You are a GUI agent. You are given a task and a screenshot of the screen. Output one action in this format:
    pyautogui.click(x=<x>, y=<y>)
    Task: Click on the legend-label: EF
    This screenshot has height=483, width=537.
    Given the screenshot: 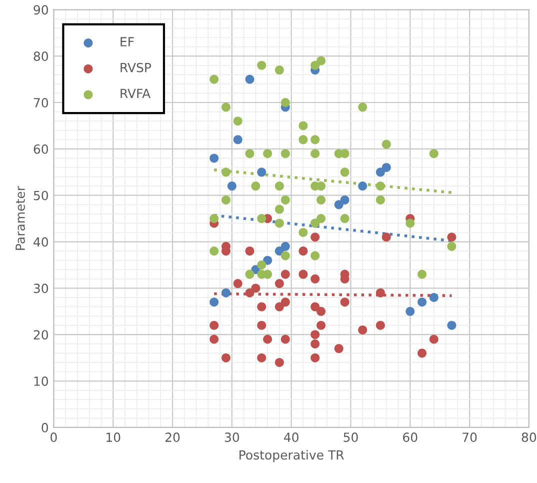 What is the action you would take?
    pyautogui.click(x=127, y=41)
    